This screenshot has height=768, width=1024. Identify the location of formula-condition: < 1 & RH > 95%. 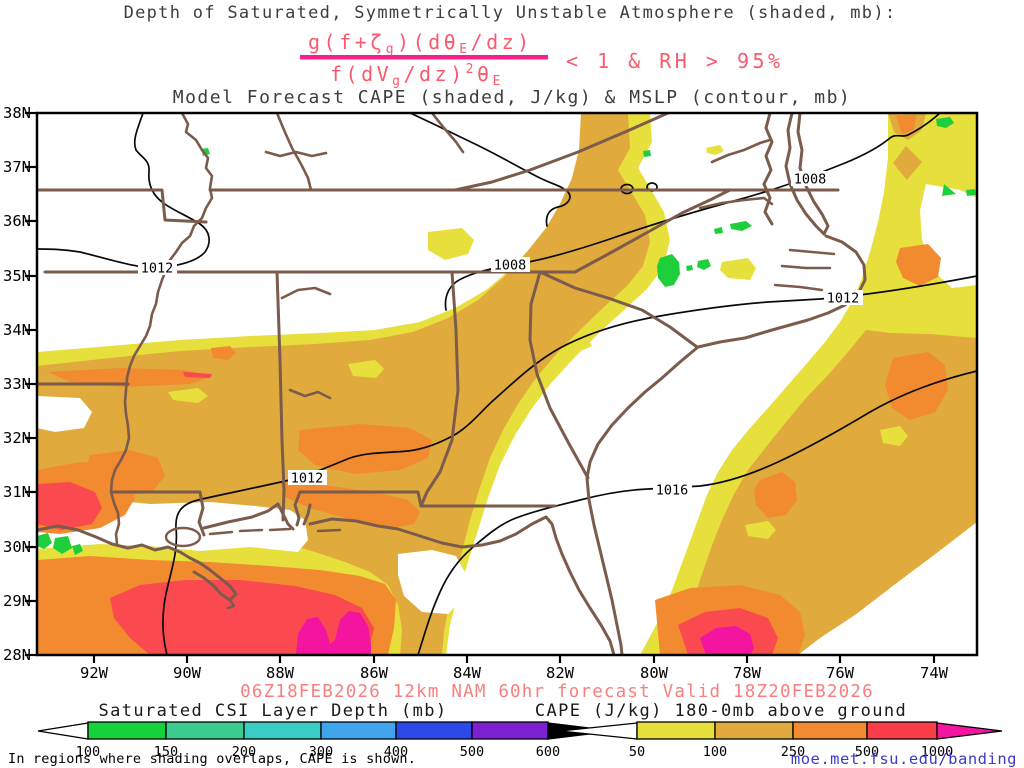
(675, 61).